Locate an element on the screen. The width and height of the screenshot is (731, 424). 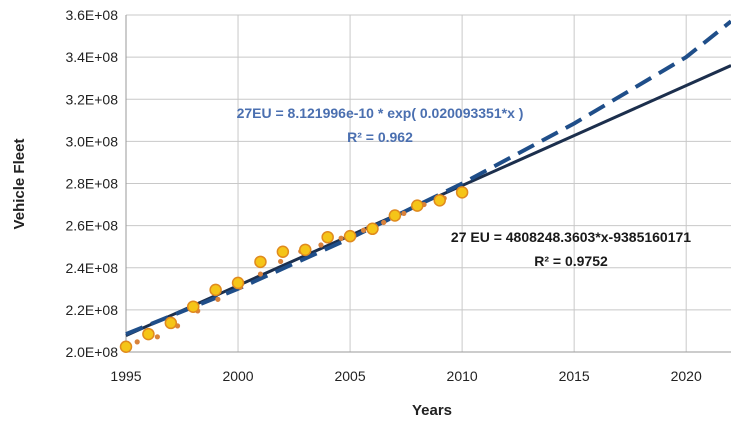
y-tick-label: 2.0E+08 is located at coordinates (91, 352).